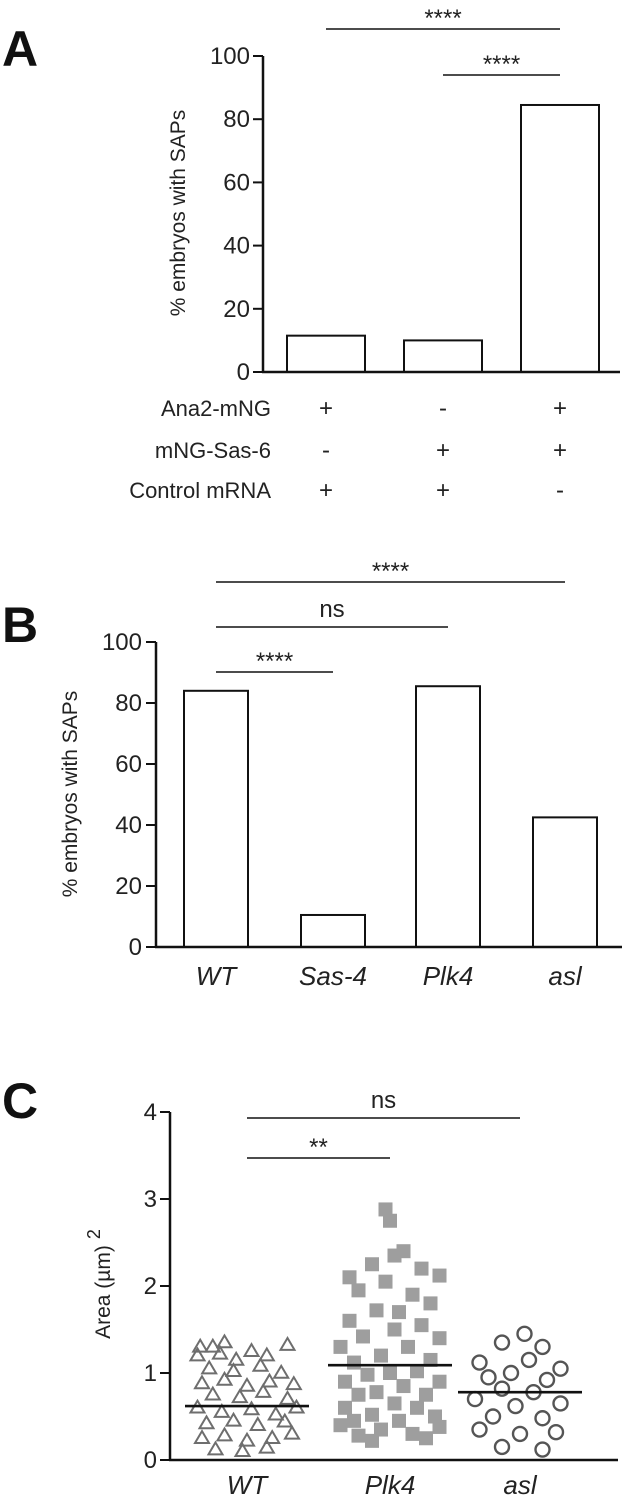 This screenshot has width=626, height=1500. I want to click on chart-a-y-axis-label: % embryos with SAPs, so click(178, 213).